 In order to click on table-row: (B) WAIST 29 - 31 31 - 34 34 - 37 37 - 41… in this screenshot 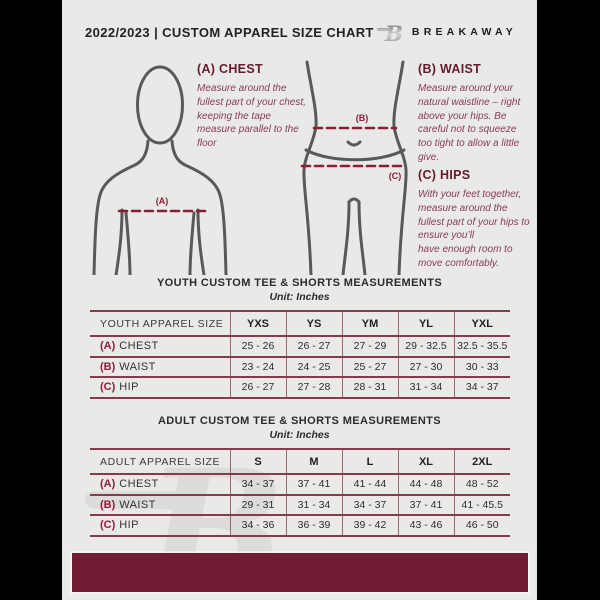, I will do `click(300, 504)`.